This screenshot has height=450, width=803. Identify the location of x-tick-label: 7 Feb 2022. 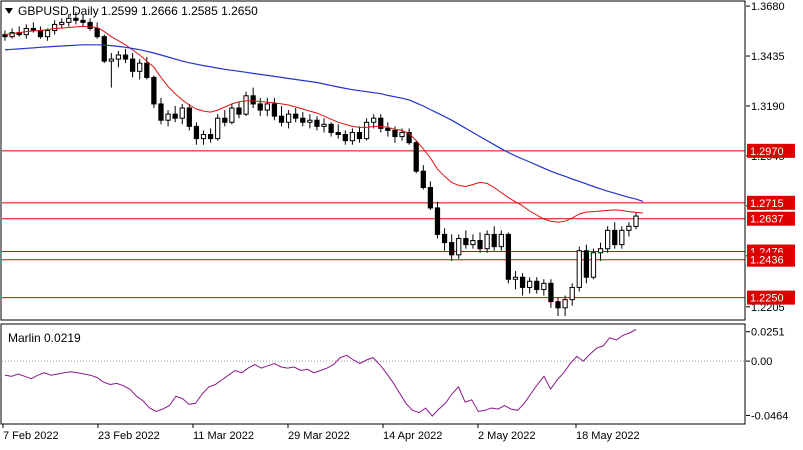
(31, 436).